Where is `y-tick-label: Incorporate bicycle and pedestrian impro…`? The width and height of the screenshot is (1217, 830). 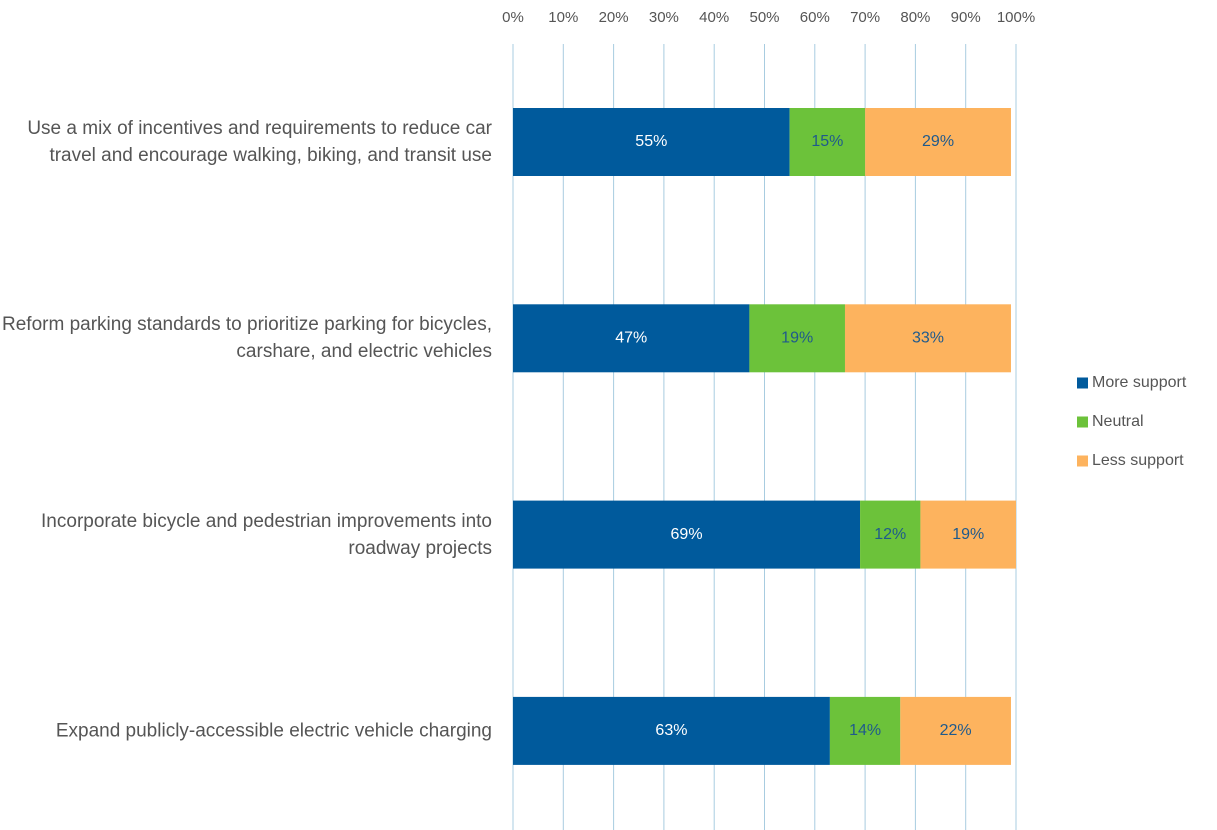
y-tick-label: Incorporate bicycle and pedestrian impro… is located at coordinates (266, 534).